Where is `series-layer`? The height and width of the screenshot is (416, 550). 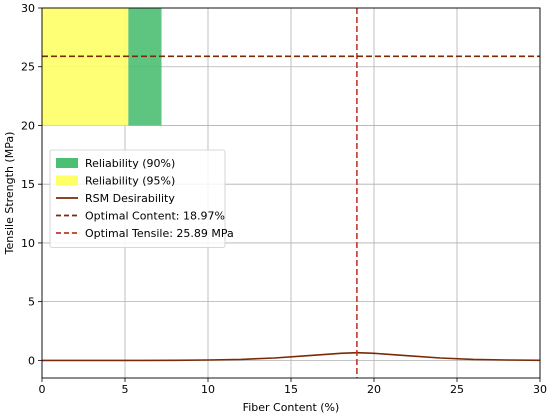 series-layer is located at coordinates (291, 356).